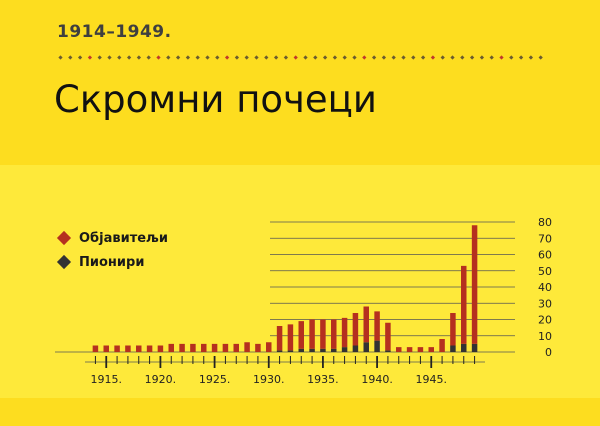 Image resolution: width=600 pixels, height=426 pixels. I want to click on y-tick-label: 30, so click(545, 303).